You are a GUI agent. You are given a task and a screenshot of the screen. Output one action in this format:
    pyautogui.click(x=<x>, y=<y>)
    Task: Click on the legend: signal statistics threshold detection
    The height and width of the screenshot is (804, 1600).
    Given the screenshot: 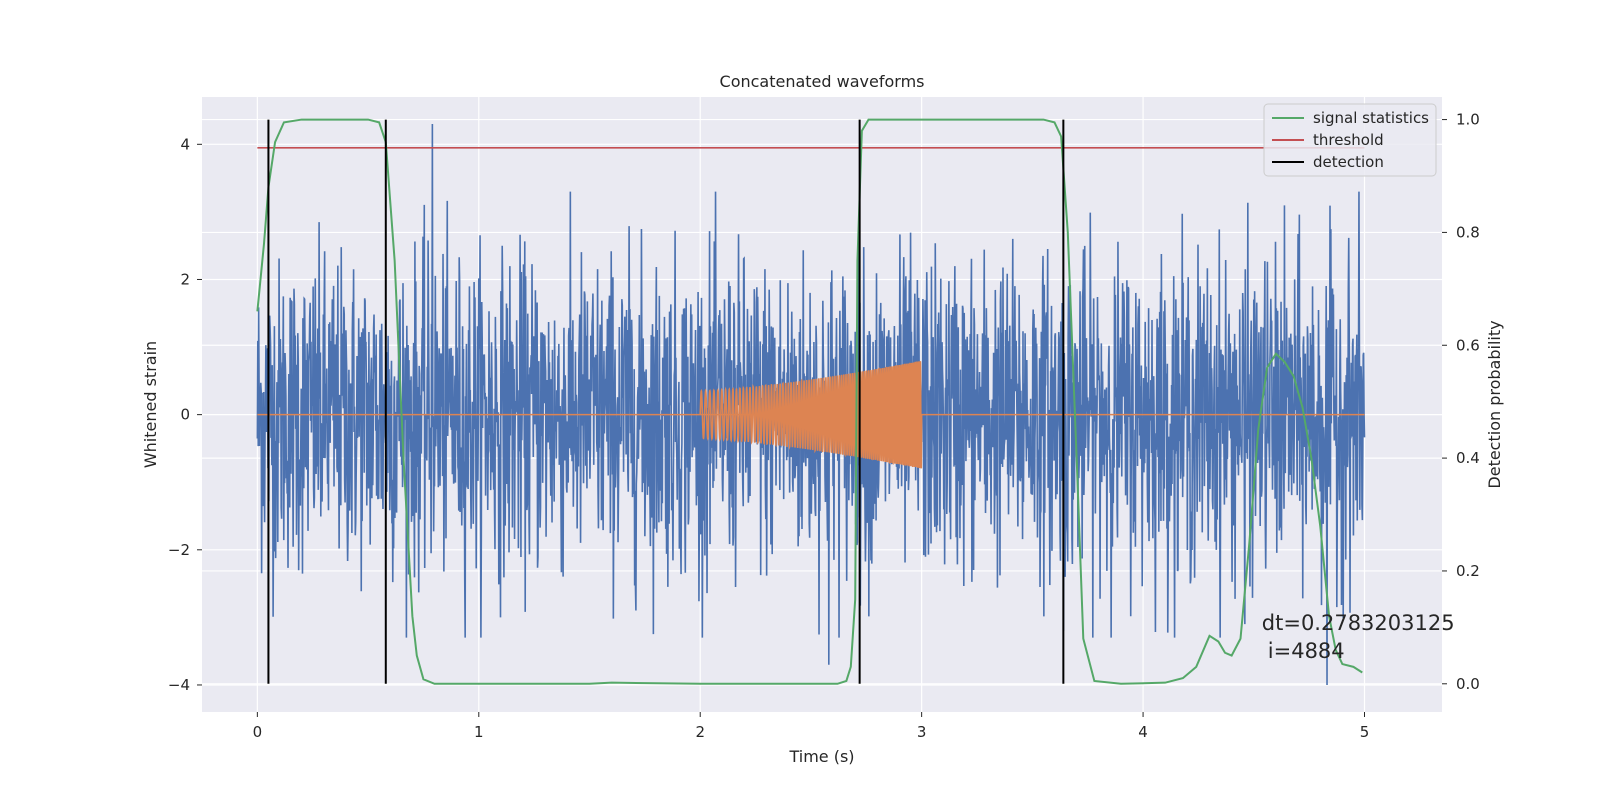 What is the action you would take?
    pyautogui.click(x=1350, y=140)
    